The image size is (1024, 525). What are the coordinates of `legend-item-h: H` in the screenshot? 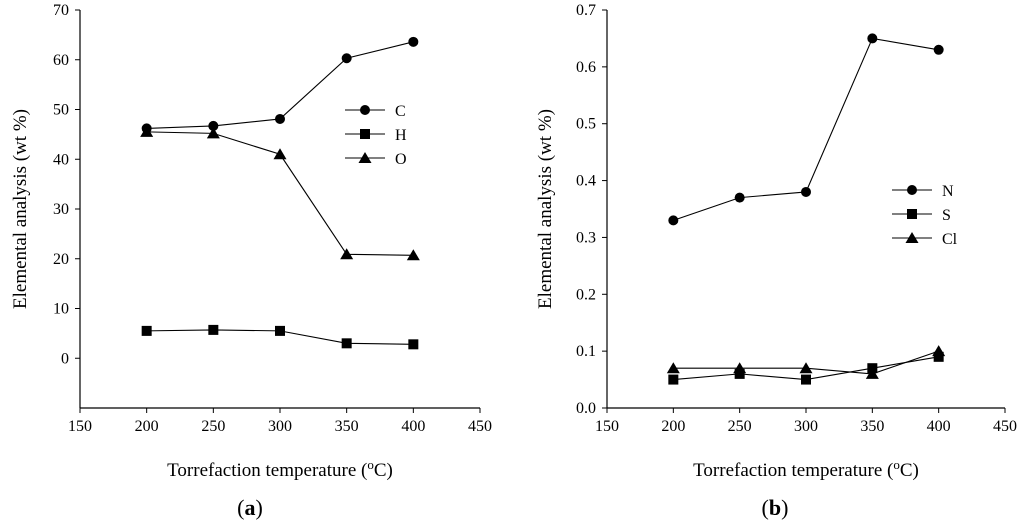 It's located at (376, 135).